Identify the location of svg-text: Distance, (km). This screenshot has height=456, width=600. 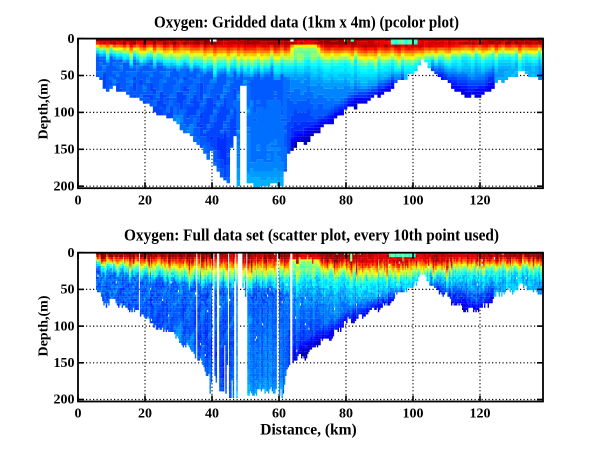
(308, 430).